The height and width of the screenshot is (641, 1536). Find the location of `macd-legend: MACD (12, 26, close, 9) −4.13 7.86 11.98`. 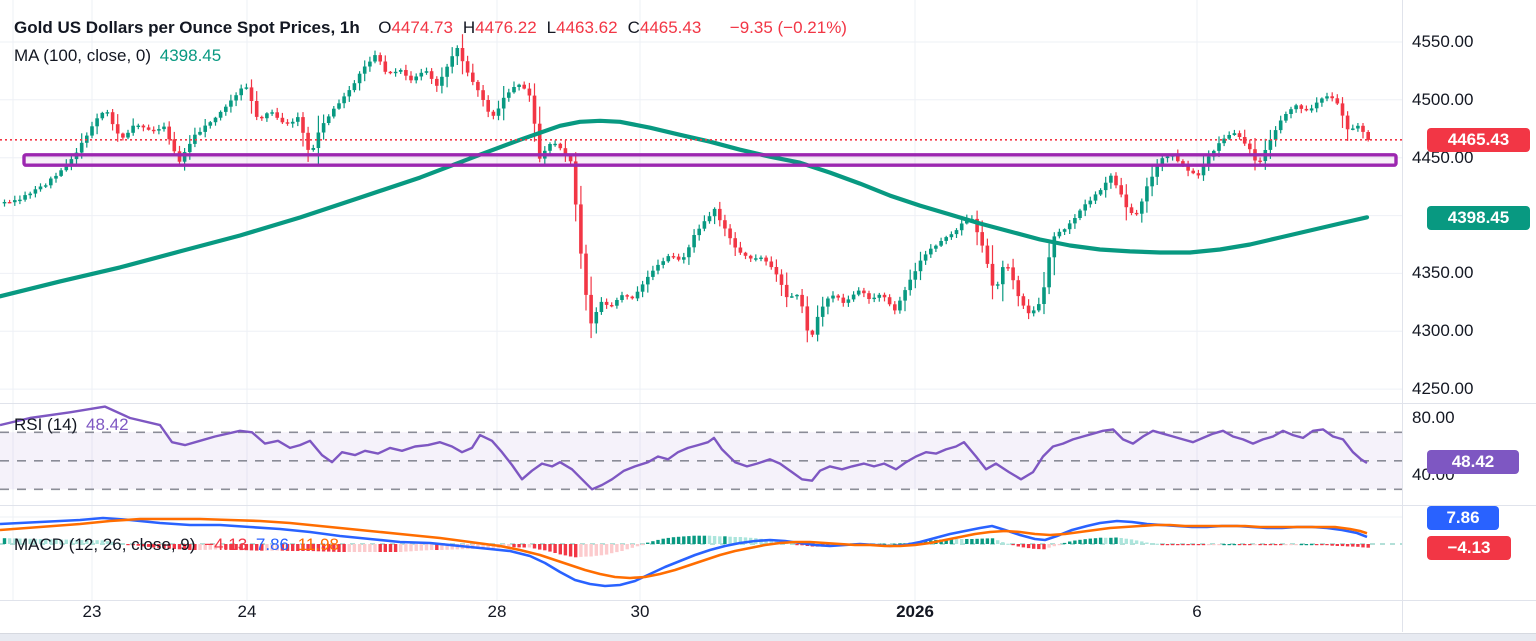

macd-legend: MACD (12, 26, close, 9) −4.13 7.86 11.98 is located at coordinates (176, 545).